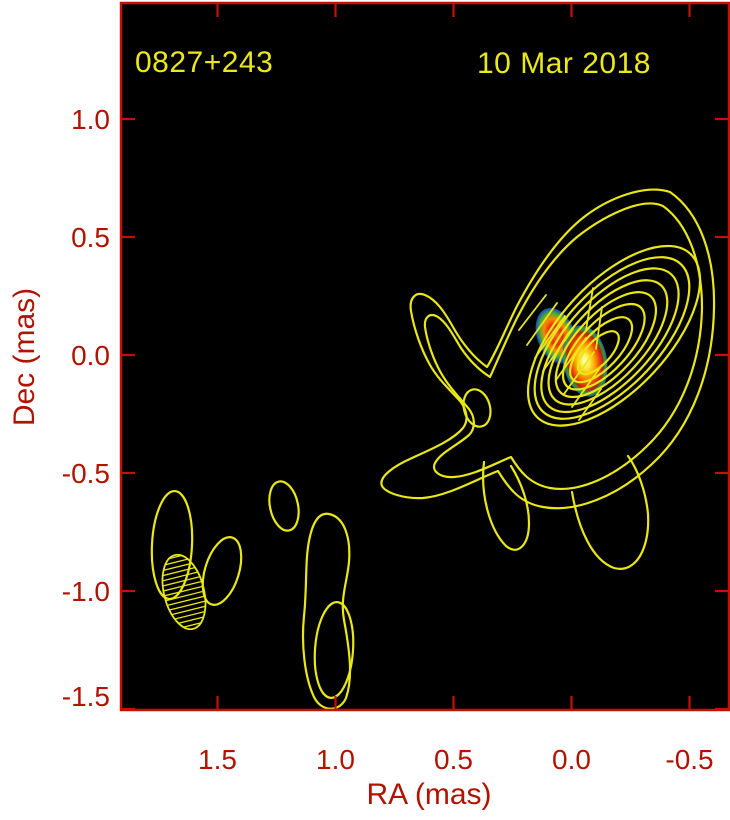 Image resolution: width=730 pixels, height=820 pixels. I want to click on evpa-ticks, so click(560, 354).